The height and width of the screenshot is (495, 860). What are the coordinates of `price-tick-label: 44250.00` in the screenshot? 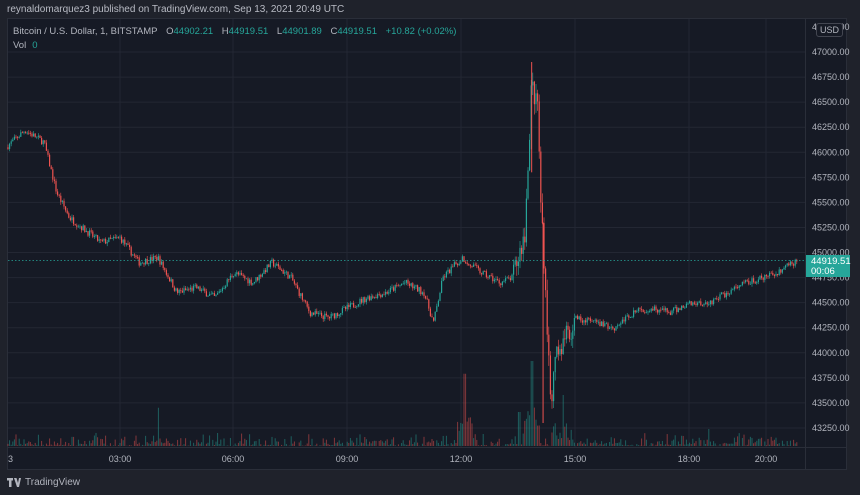 It's located at (831, 328).